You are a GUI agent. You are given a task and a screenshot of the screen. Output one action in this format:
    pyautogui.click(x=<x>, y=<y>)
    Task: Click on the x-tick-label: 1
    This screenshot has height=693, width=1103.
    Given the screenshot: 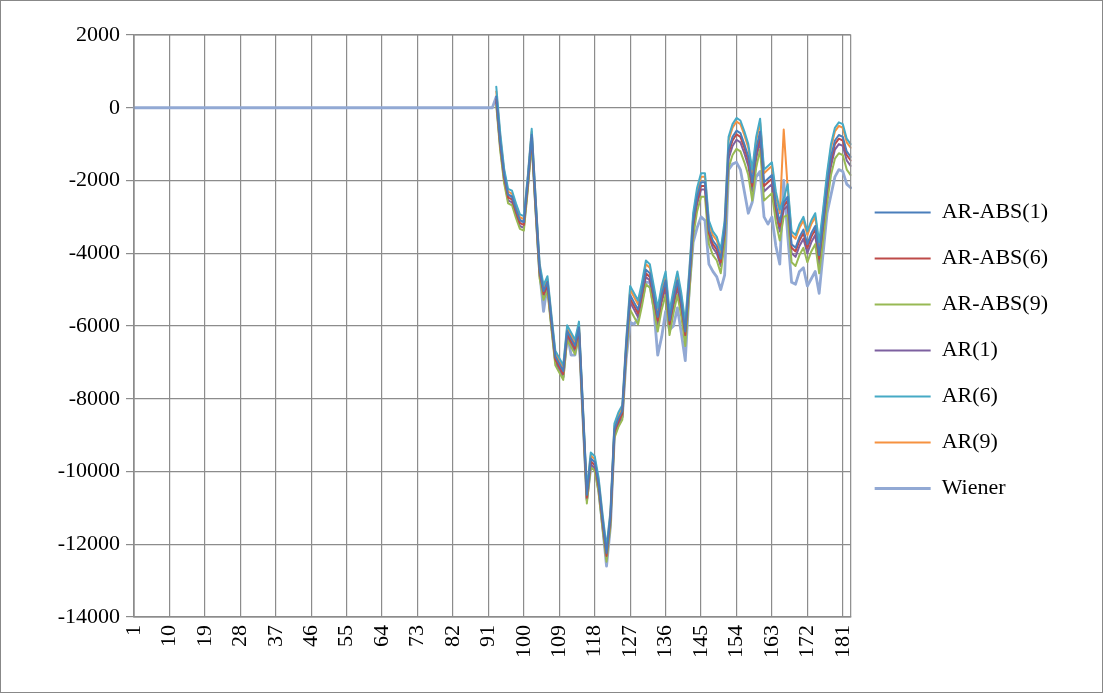 What is the action you would take?
    pyautogui.click(x=132, y=630)
    